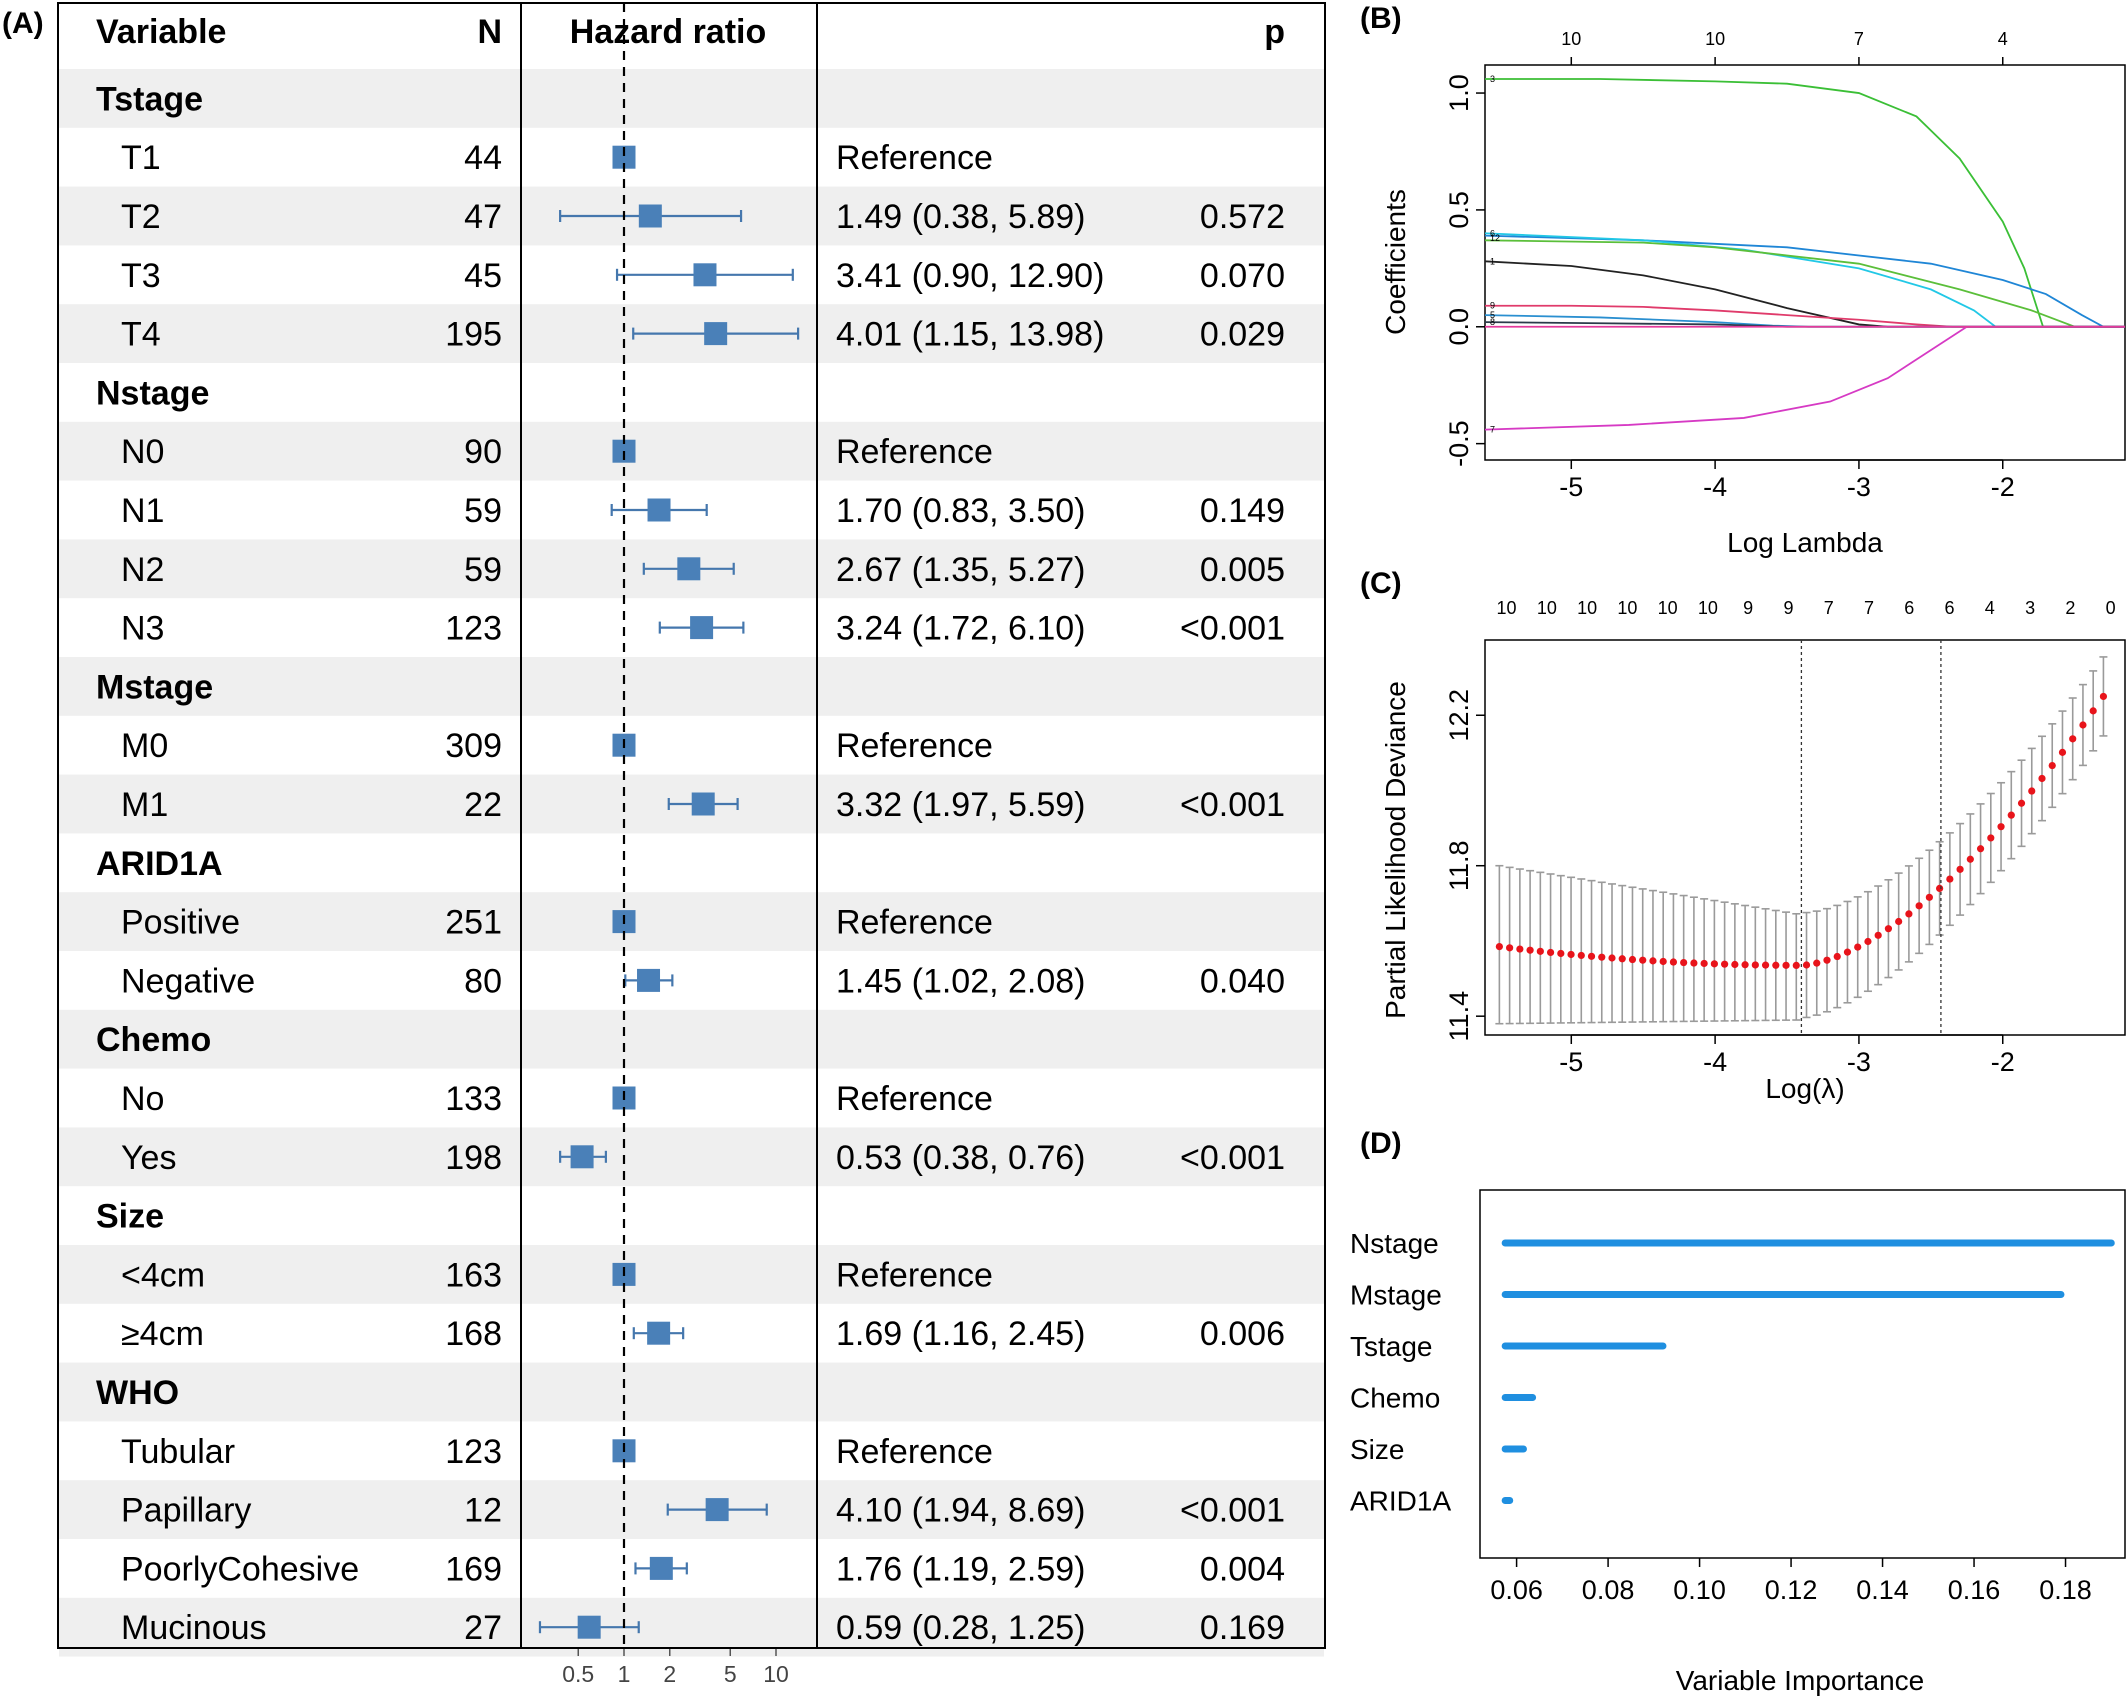  I want to click on group-label: WHO, so click(137, 1393).